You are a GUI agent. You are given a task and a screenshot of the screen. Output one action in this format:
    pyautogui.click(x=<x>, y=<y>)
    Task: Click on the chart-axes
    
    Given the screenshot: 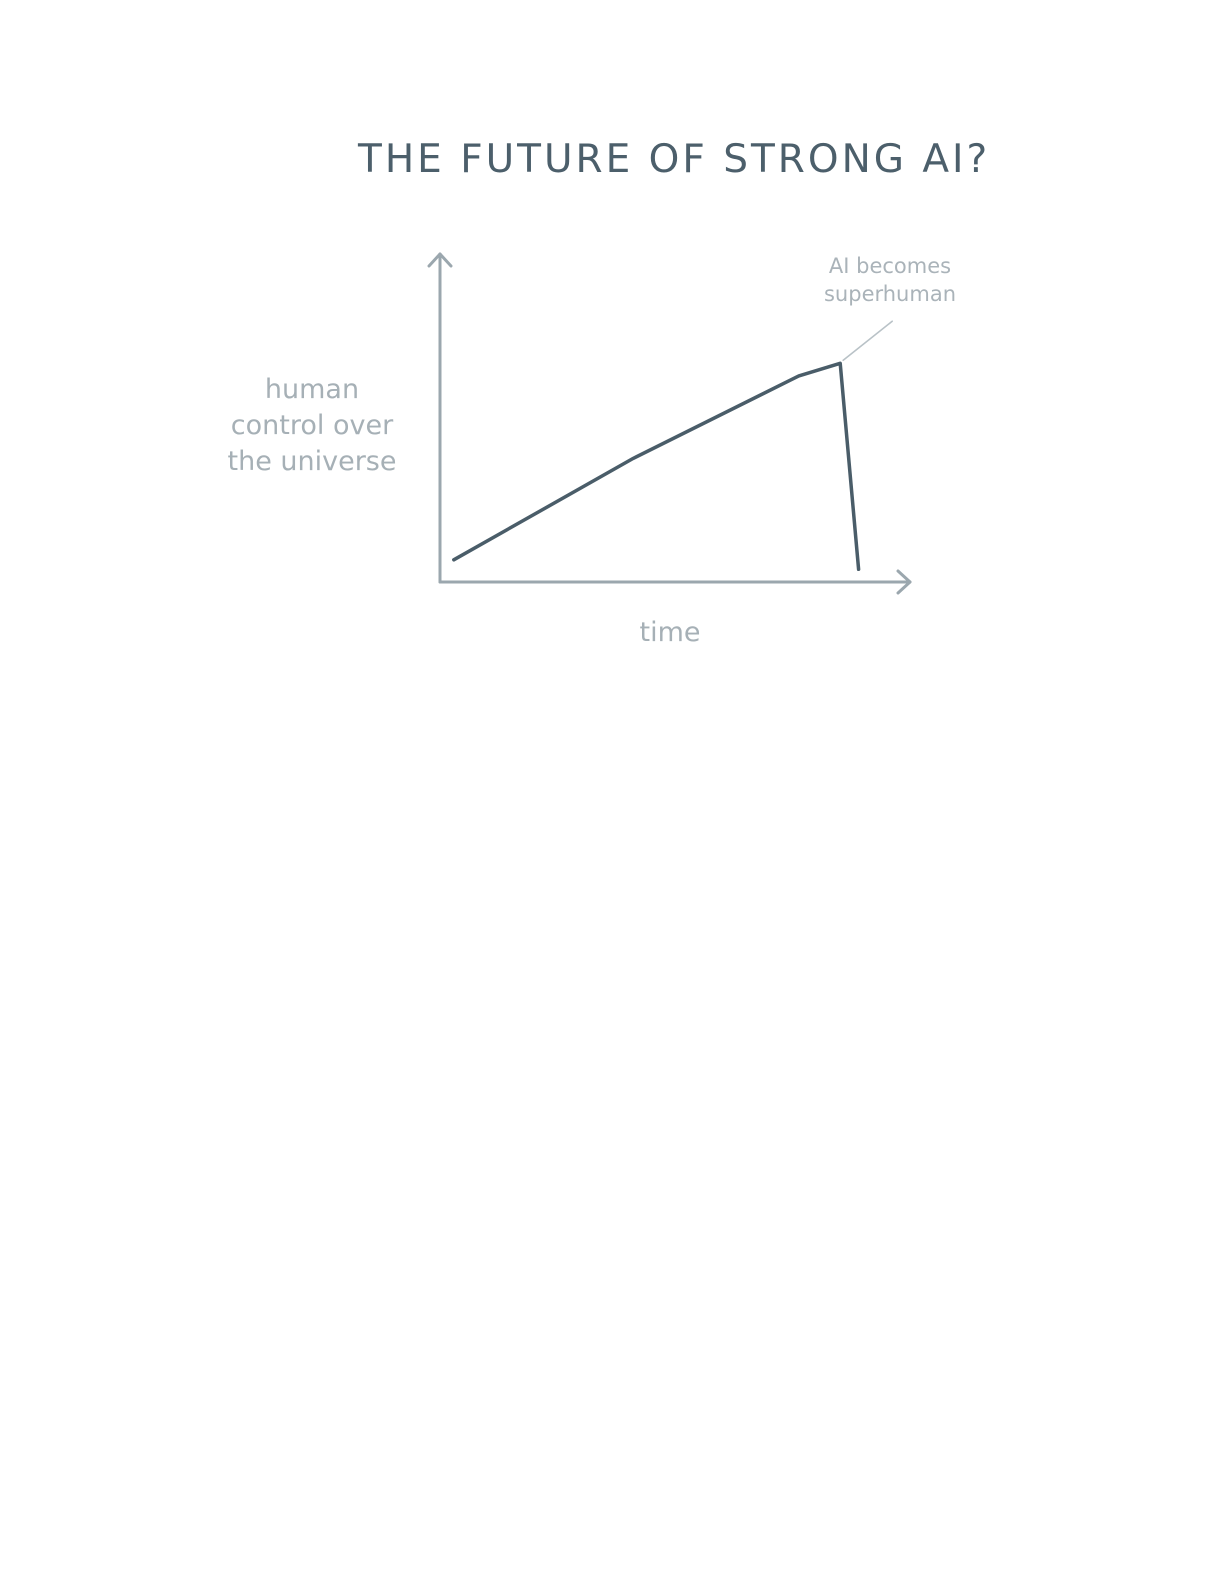 What is the action you would take?
    pyautogui.click(x=669, y=423)
    